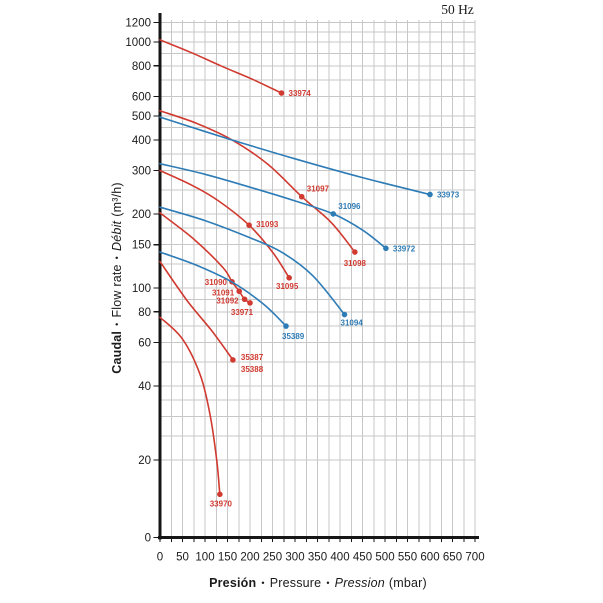 This screenshot has height=603, width=603. What do you see at coordinates (117, 235) in the screenshot?
I see `y-axis-title-part-4: Débit` at bounding box center [117, 235].